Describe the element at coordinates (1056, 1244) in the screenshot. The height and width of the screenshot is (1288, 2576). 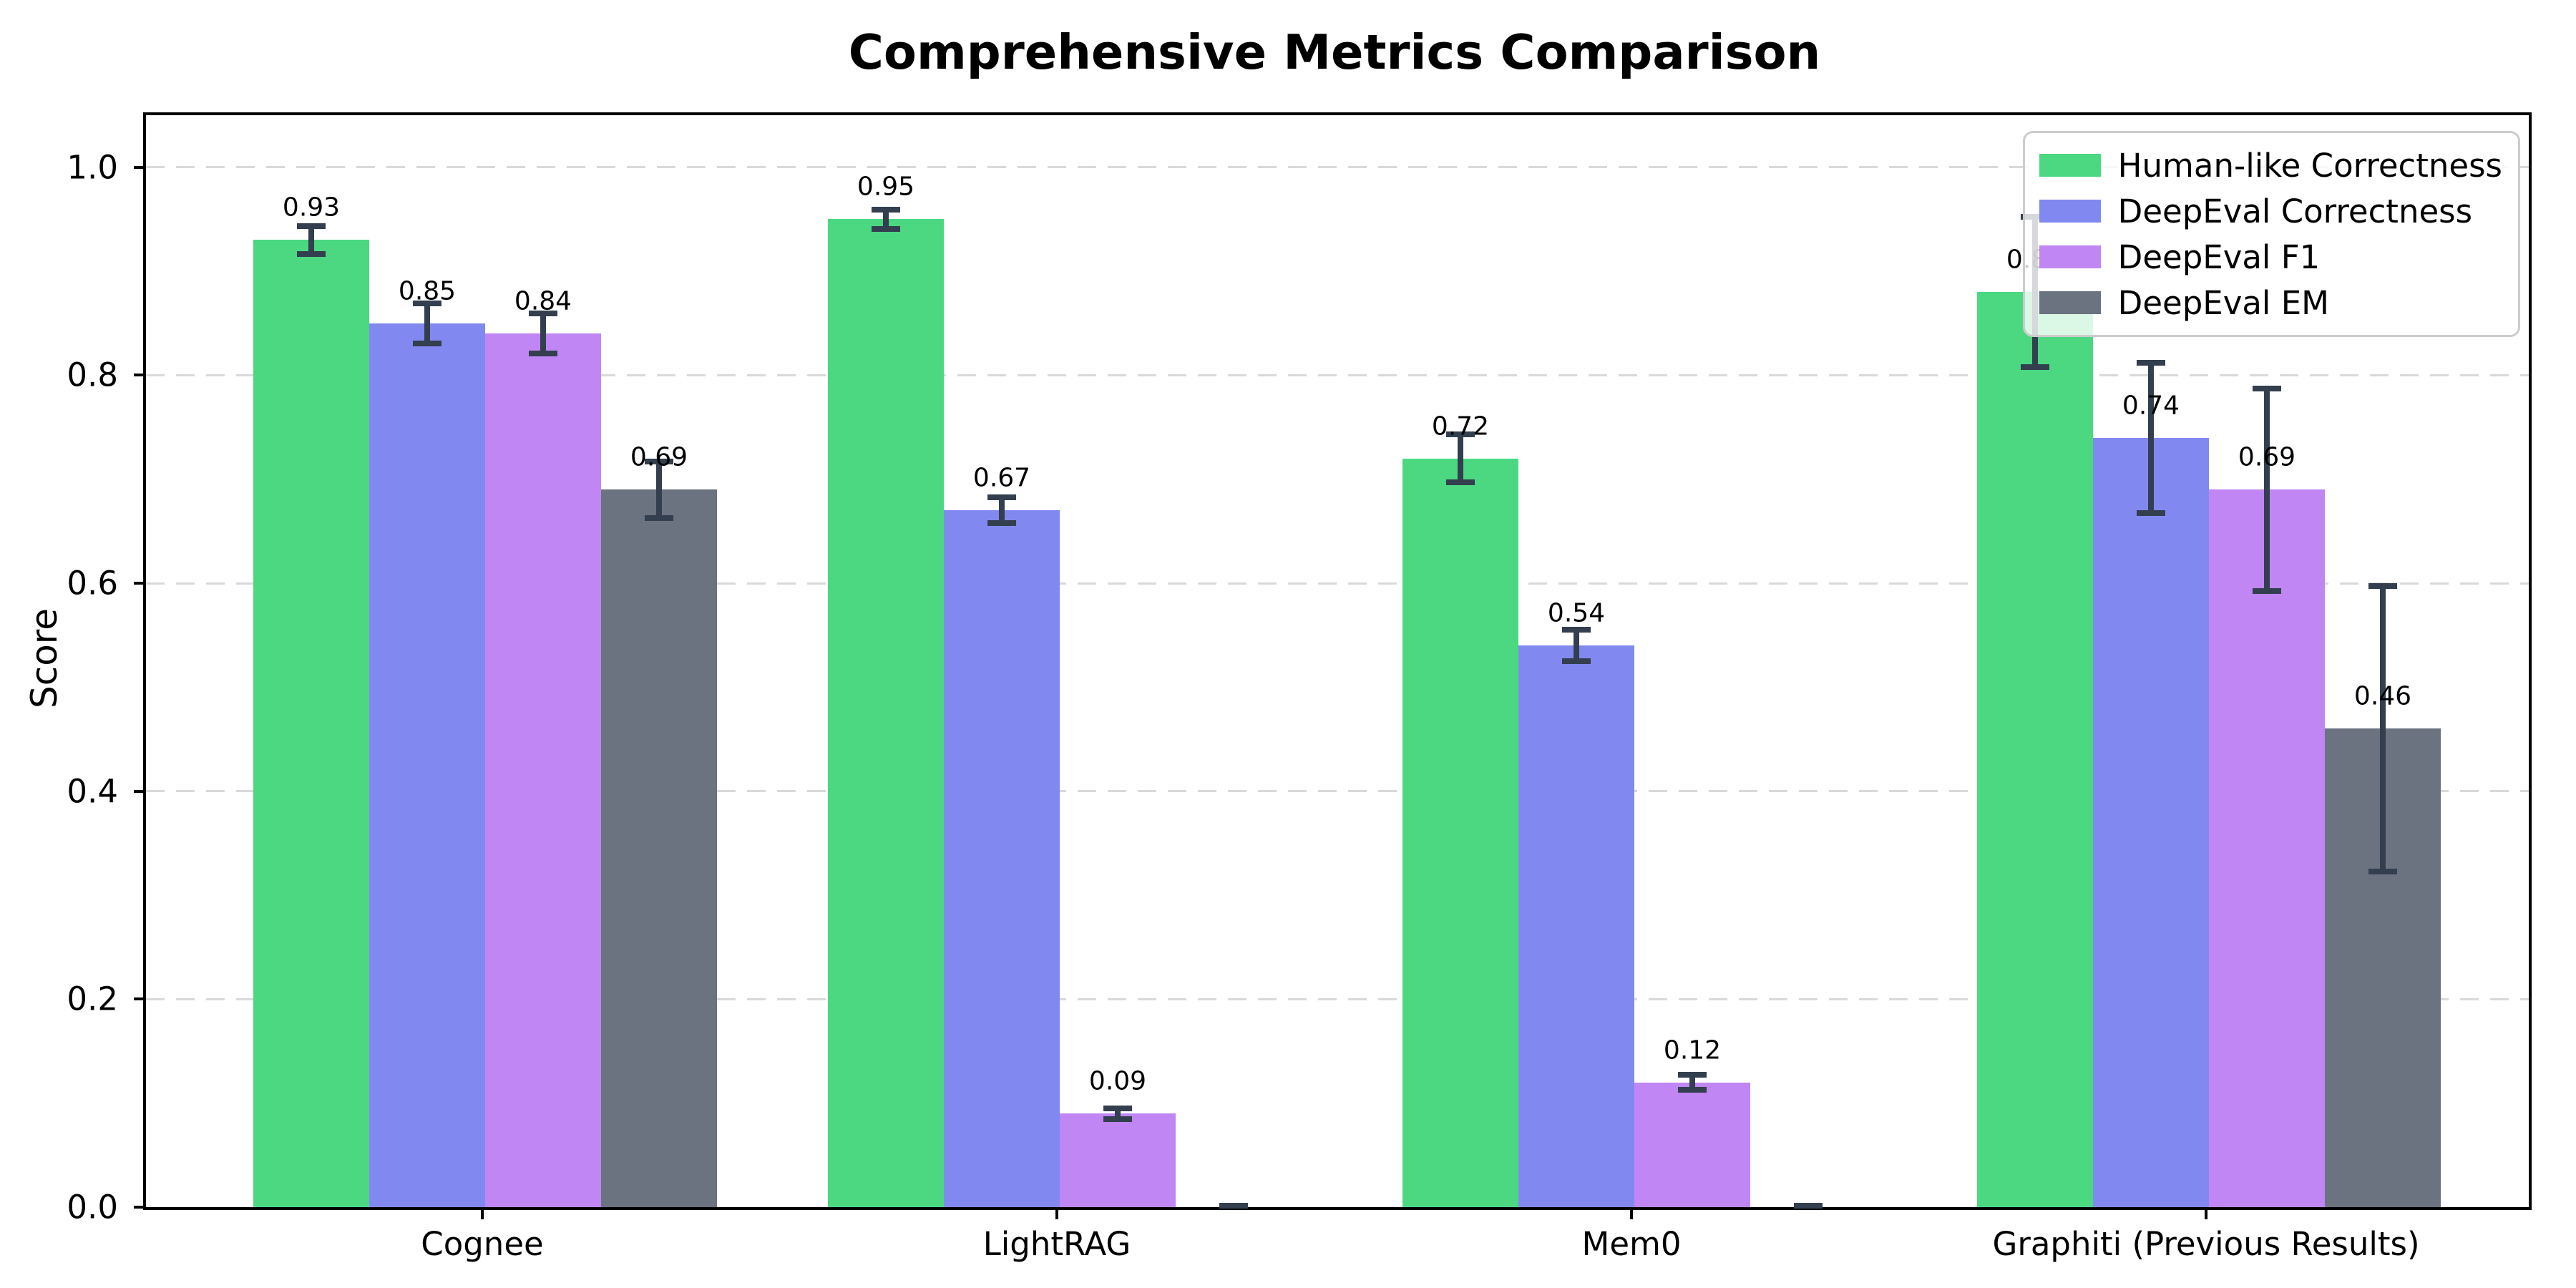
I see `x-tick-label: LightRAG` at that location.